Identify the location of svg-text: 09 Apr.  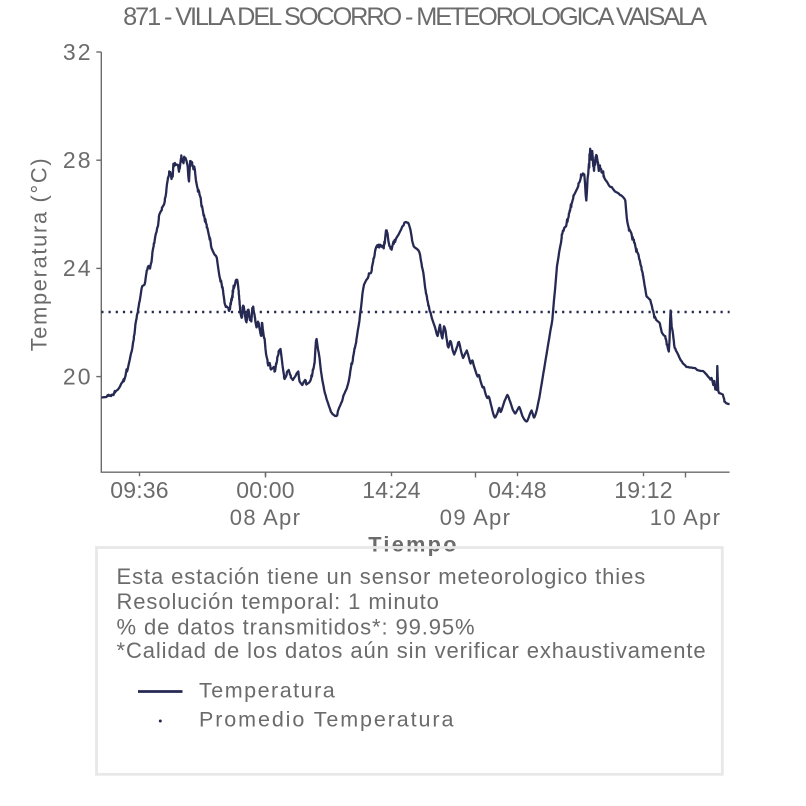
(475, 517).